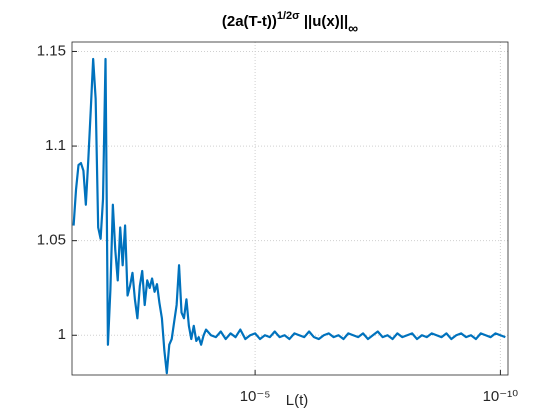 This screenshot has width=560, height=420. I want to click on y-tick-label: 1.05, so click(51, 240).